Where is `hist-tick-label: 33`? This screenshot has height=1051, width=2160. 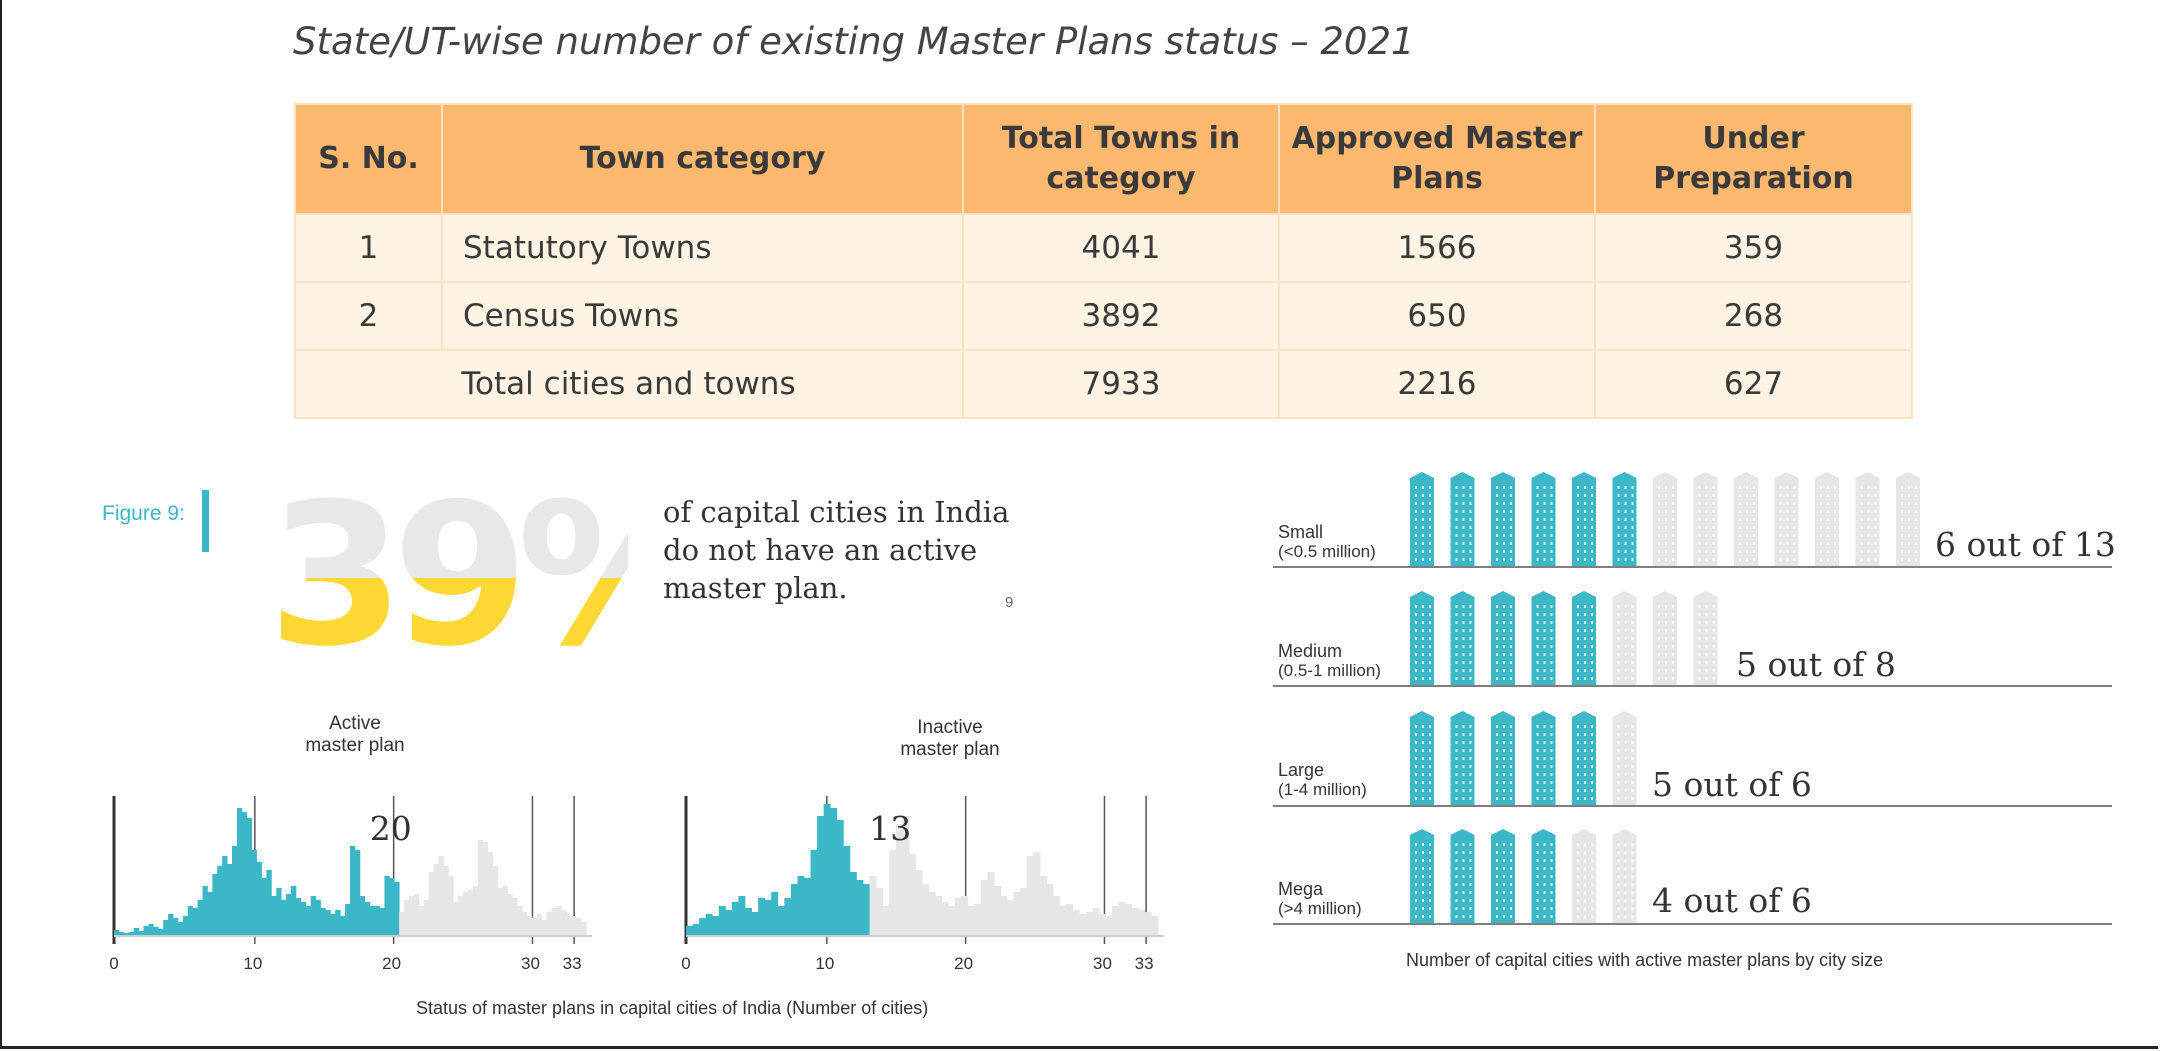 hist-tick-label: 33 is located at coordinates (1144, 963).